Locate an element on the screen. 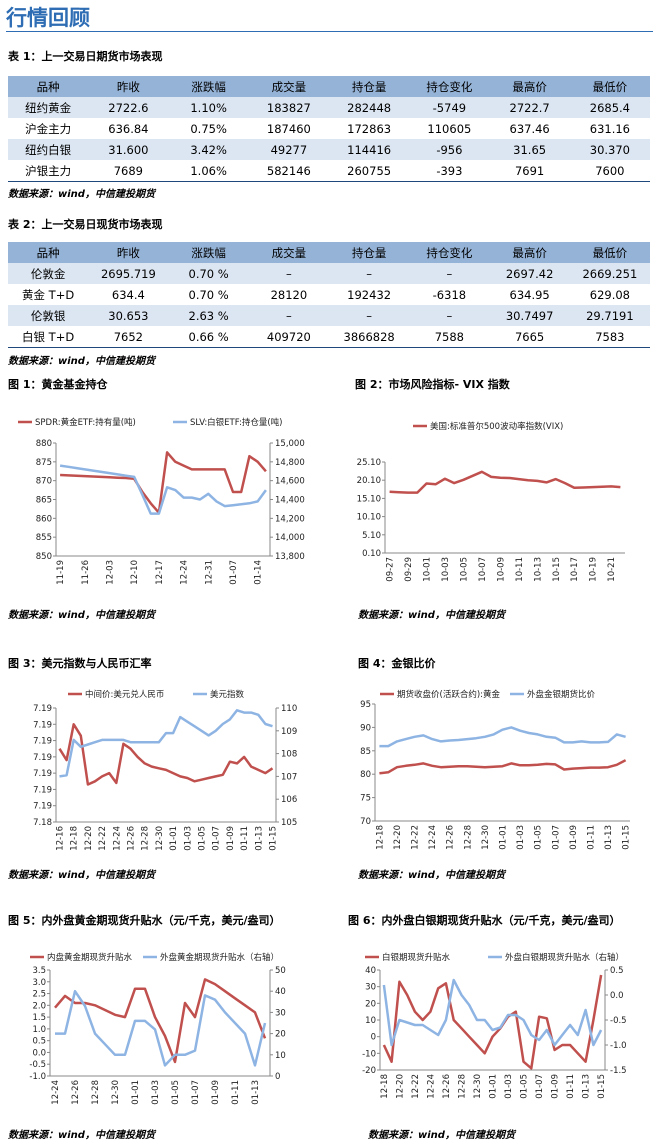 This screenshot has height=1143, width=659. table-cell: -393 is located at coordinates (449, 170).